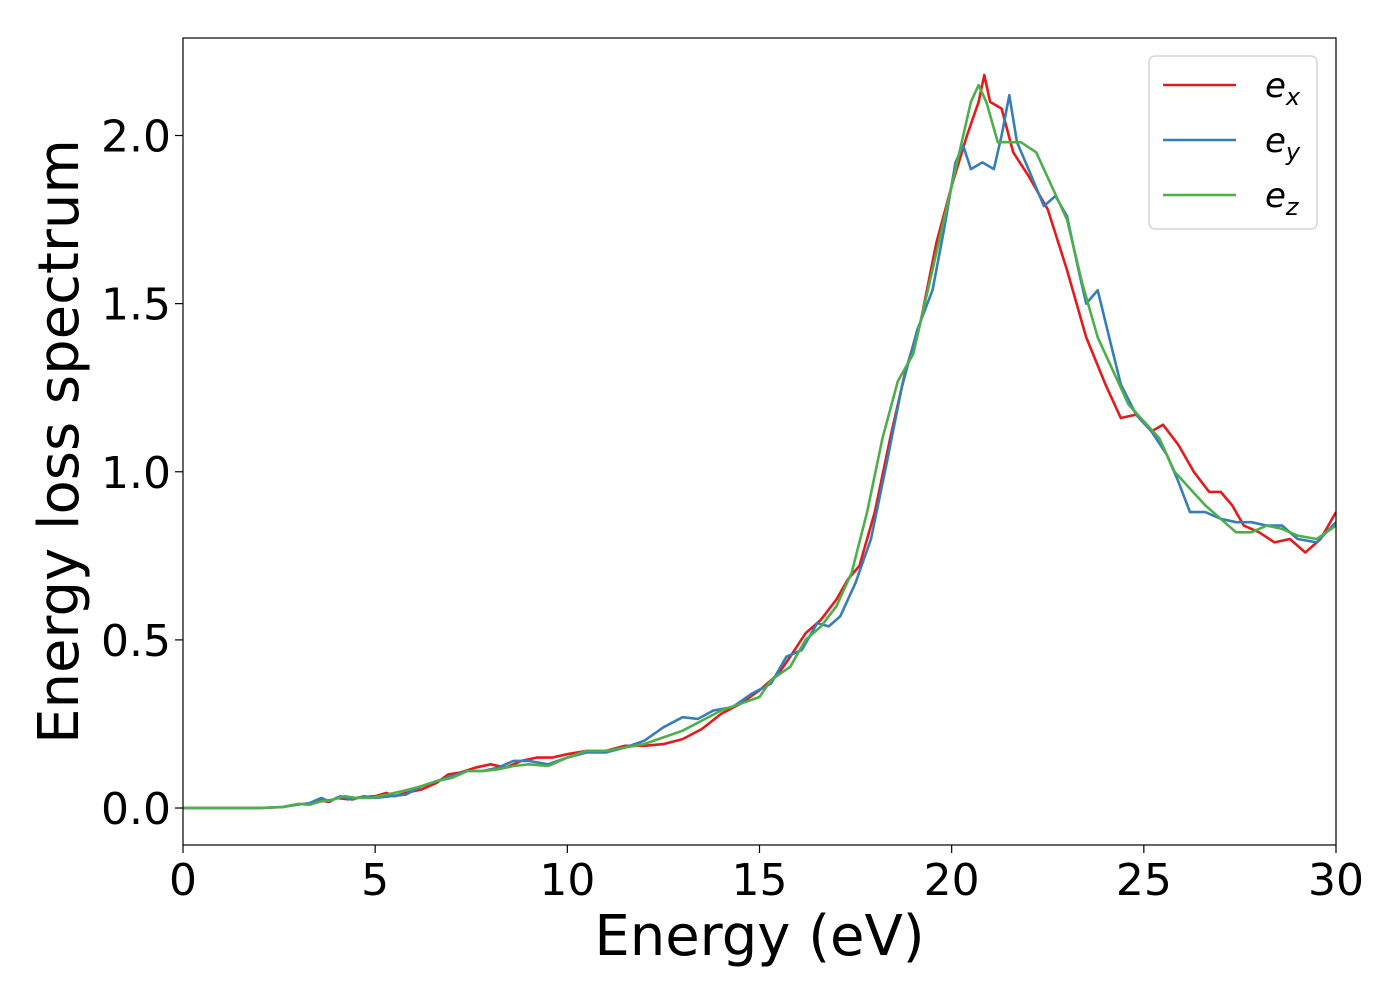 This screenshot has width=1400, height=1000. What do you see at coordinates (136, 809) in the screenshot?
I see `y-tick-label: 0.0` at bounding box center [136, 809].